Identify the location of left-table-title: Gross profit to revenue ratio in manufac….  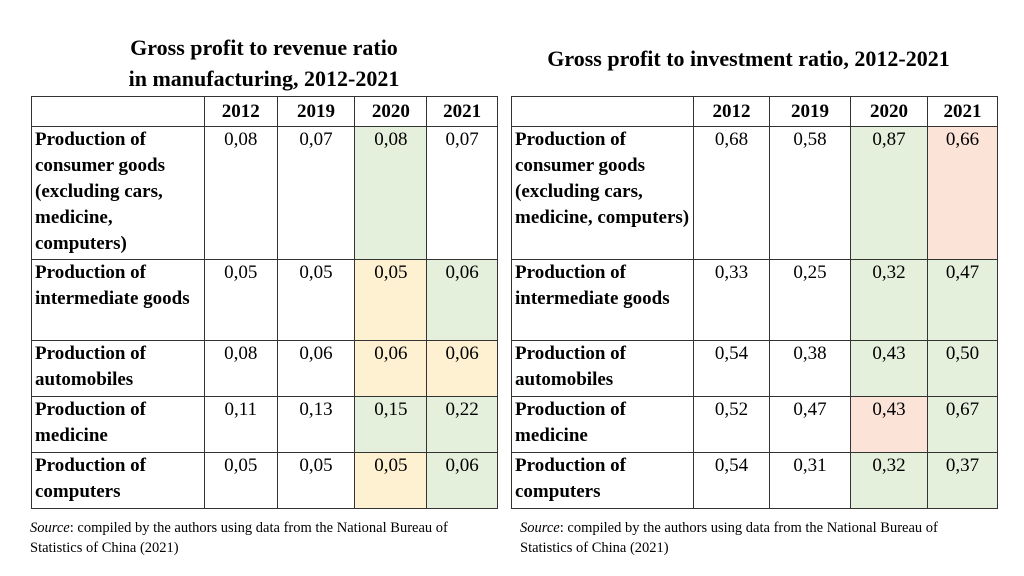
(264, 63).